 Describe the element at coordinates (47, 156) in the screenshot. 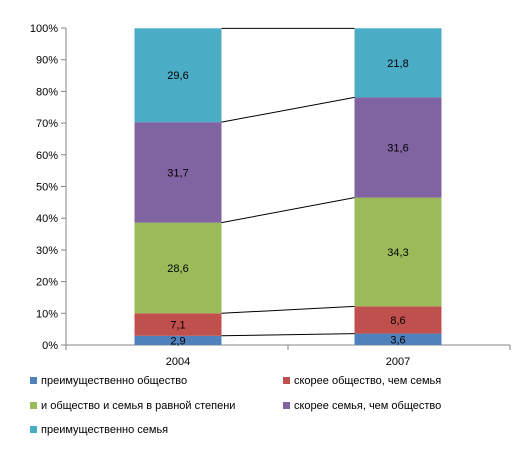

I see `y-tick-label: 60%` at that location.